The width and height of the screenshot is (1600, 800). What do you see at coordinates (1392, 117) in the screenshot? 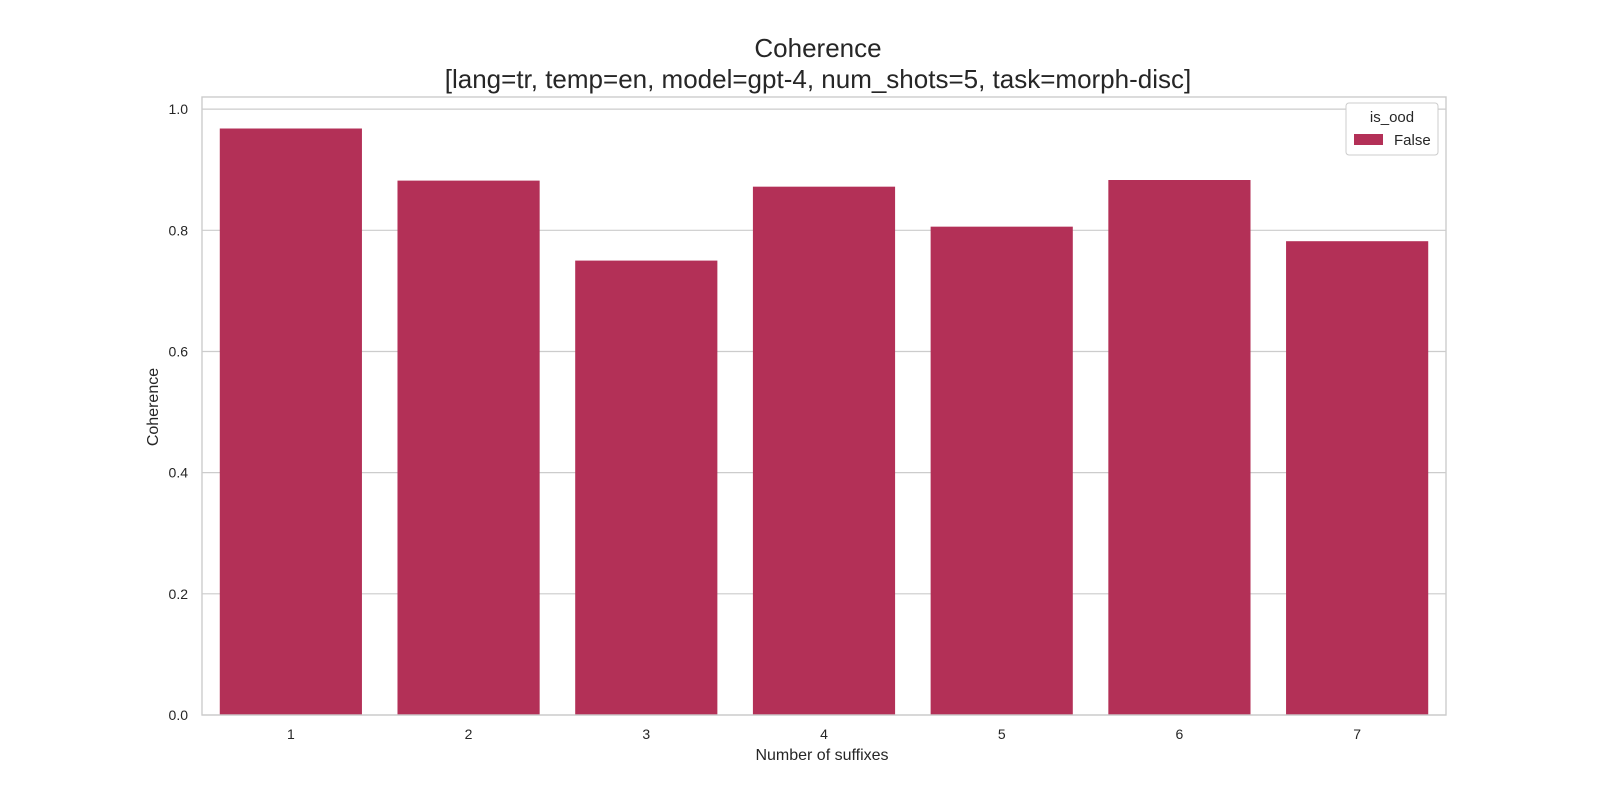
I see `legend-title: is_ood` at bounding box center [1392, 117].